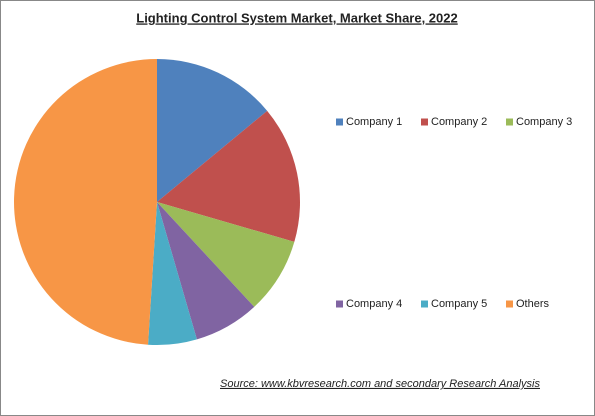 The width and height of the screenshot is (595, 416). Describe the element at coordinates (374, 304) in the screenshot. I see `legend-label: Company 4` at that location.